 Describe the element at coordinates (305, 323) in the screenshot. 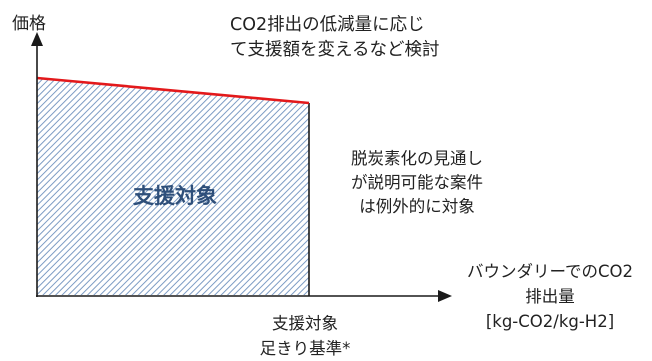

I see `threshold-label-line-1: 支援対象` at that location.